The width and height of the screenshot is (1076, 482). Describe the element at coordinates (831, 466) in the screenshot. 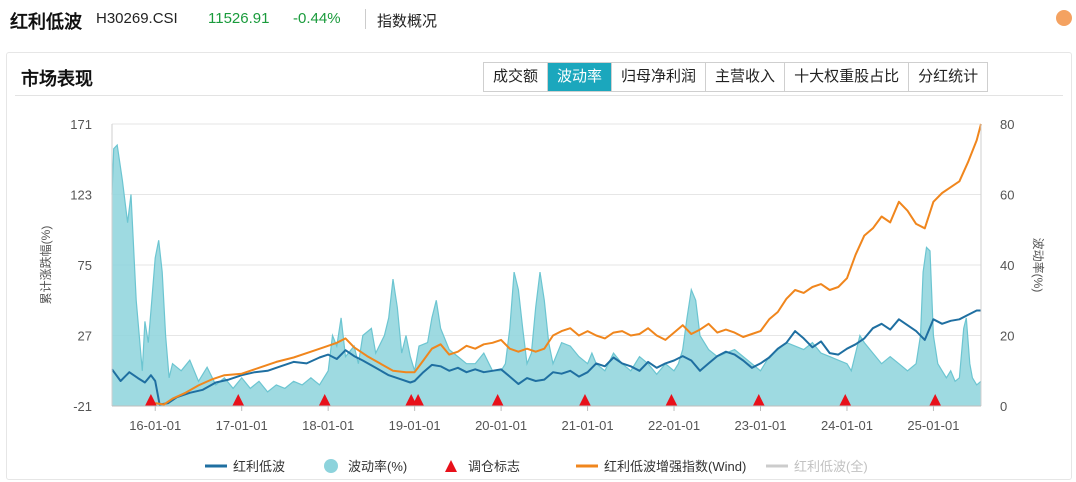

I see `legend-label: 红利低波(全)` at that location.